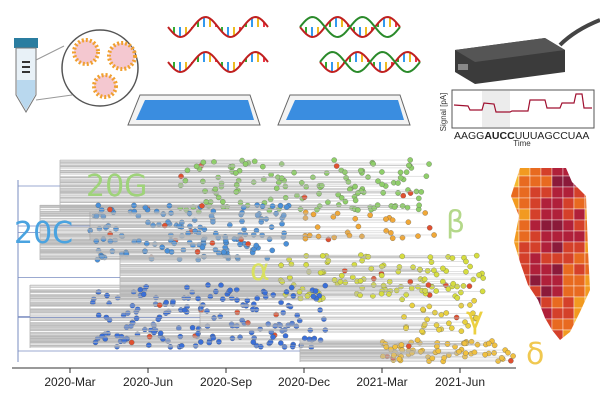  Describe the element at coordinates (43, 233) in the screenshot. I see `clade-label: 20C` at that location.